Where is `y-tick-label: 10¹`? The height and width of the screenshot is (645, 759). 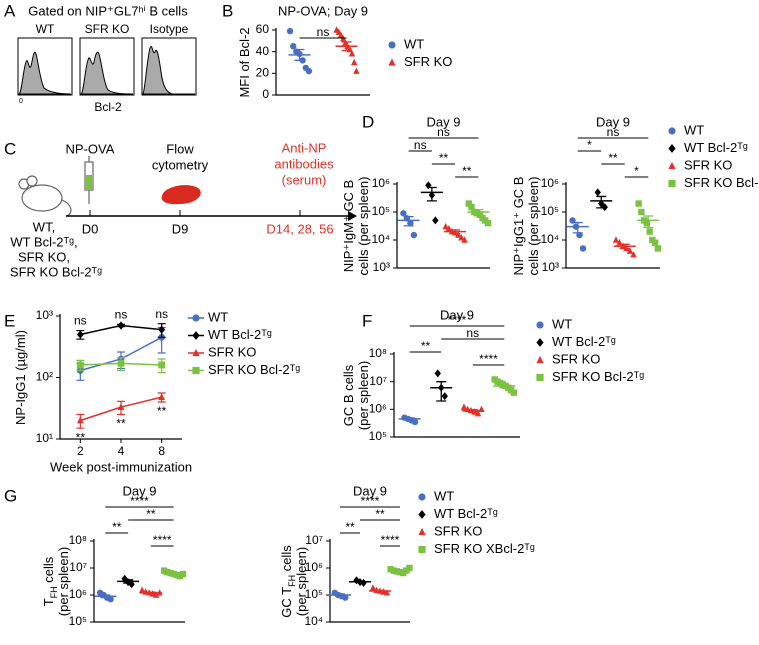 y-tick-label: 10¹ is located at coordinates (44, 438).